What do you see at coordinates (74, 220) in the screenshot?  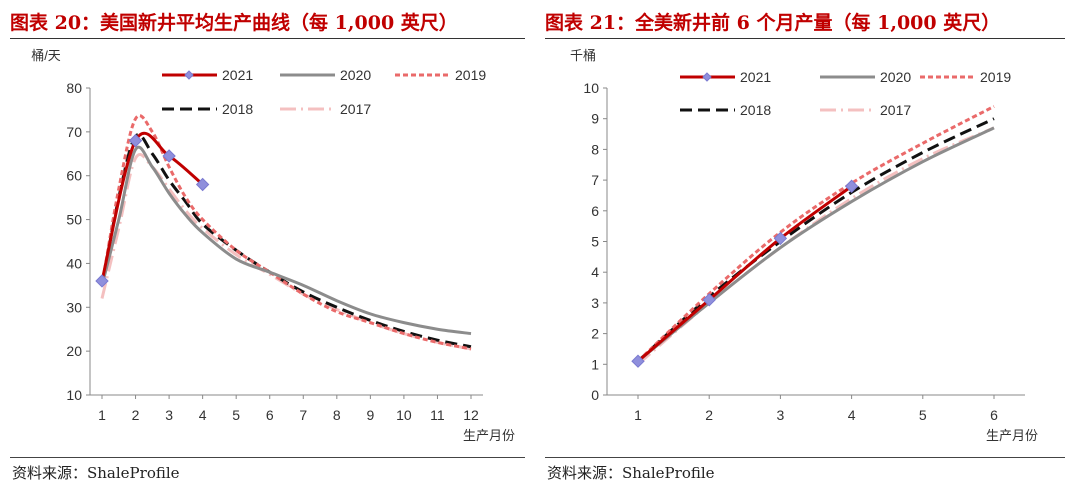 I see `y-tick-label: 50` at bounding box center [74, 220].